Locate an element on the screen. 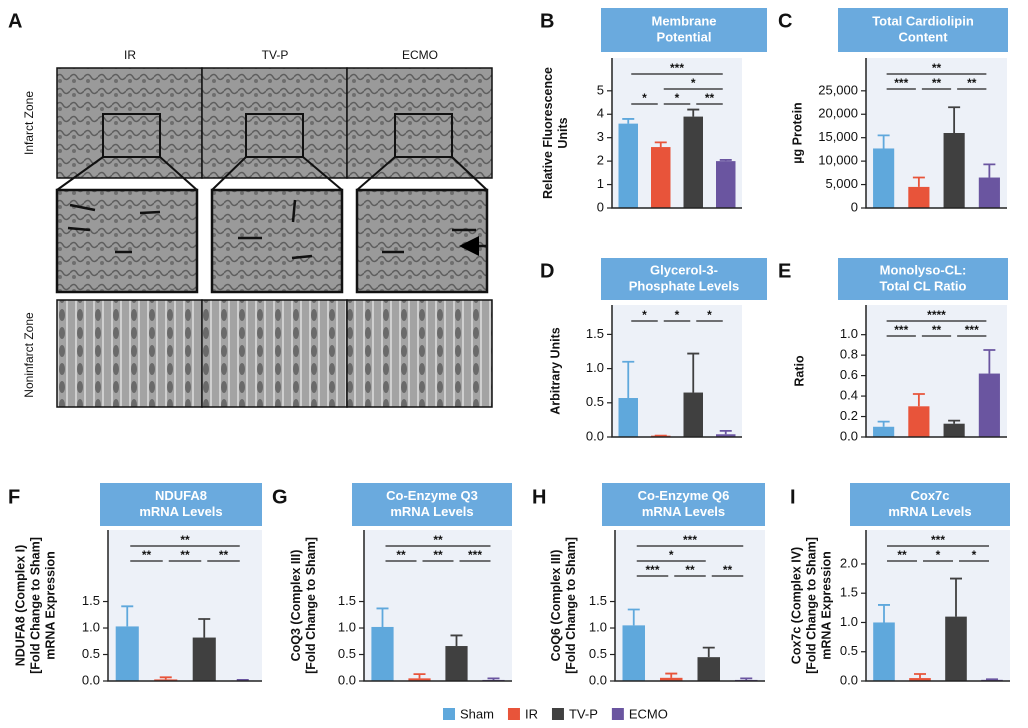 The width and height of the screenshot is (1028, 728). chart-title: Potential is located at coordinates (684, 36).